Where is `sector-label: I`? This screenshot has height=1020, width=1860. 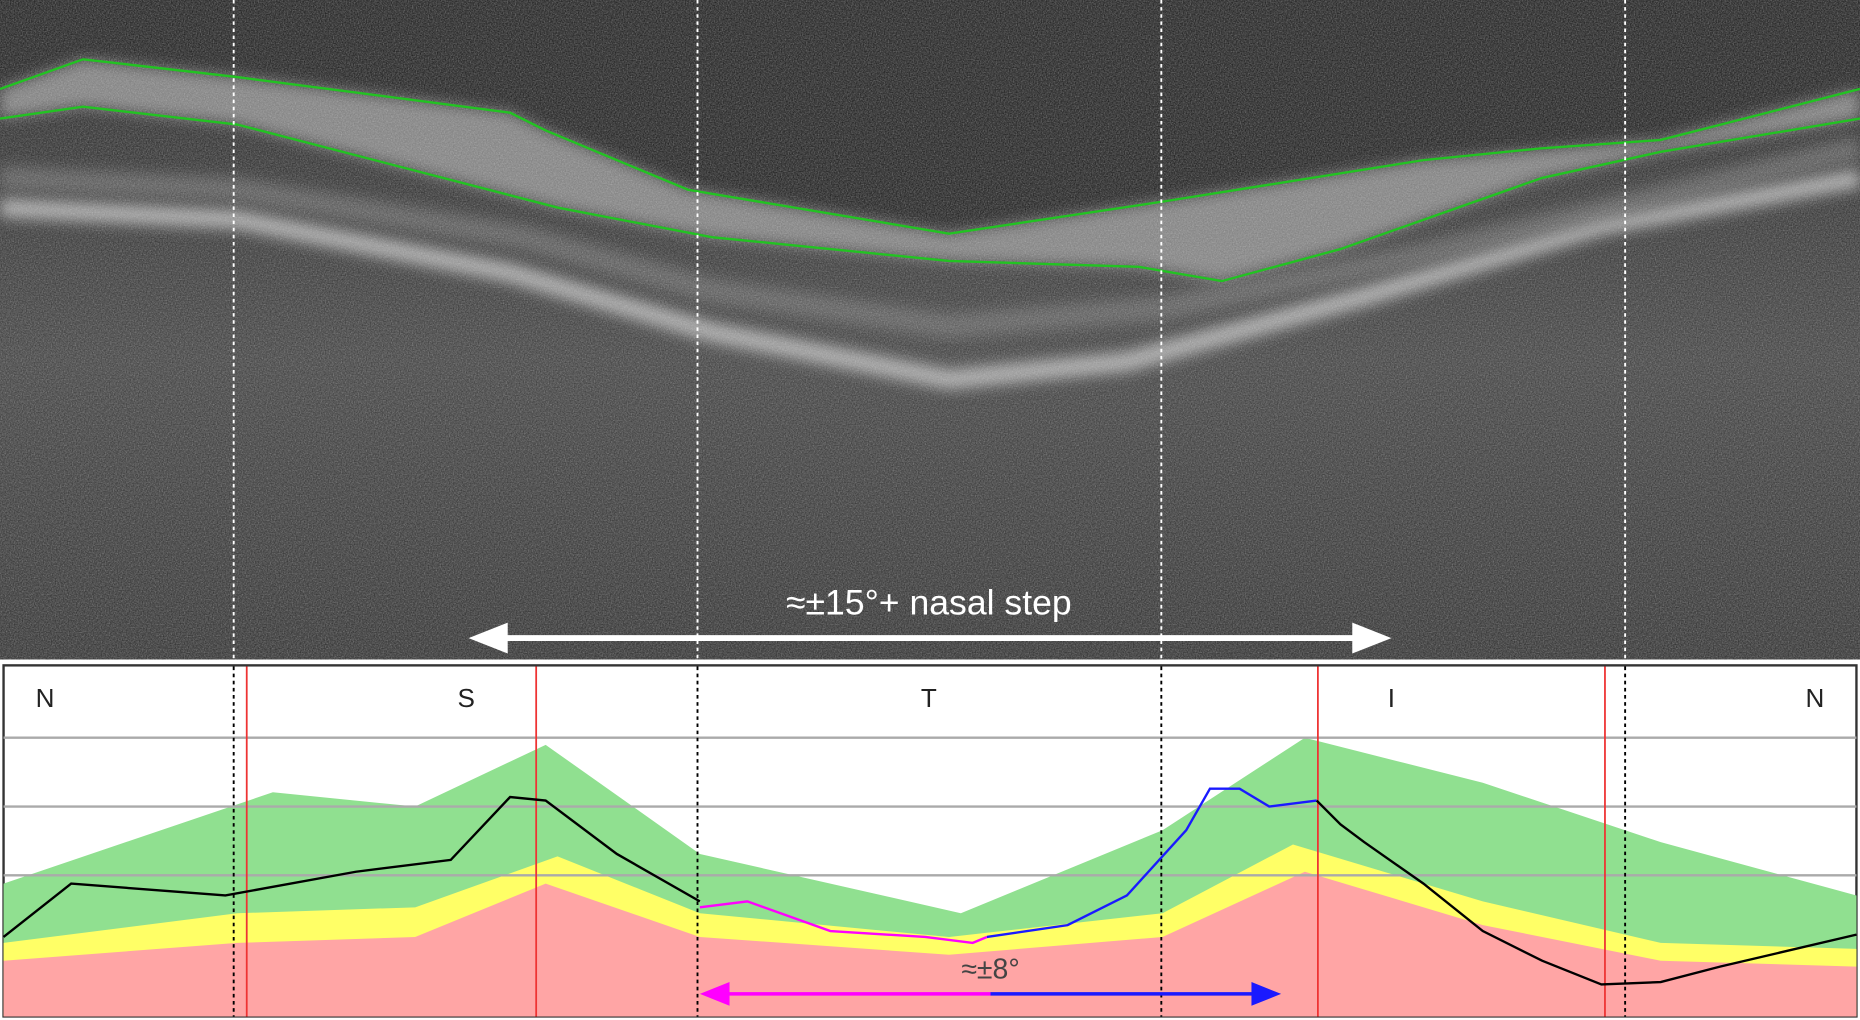
sector-label: I is located at coordinates (1391, 698).